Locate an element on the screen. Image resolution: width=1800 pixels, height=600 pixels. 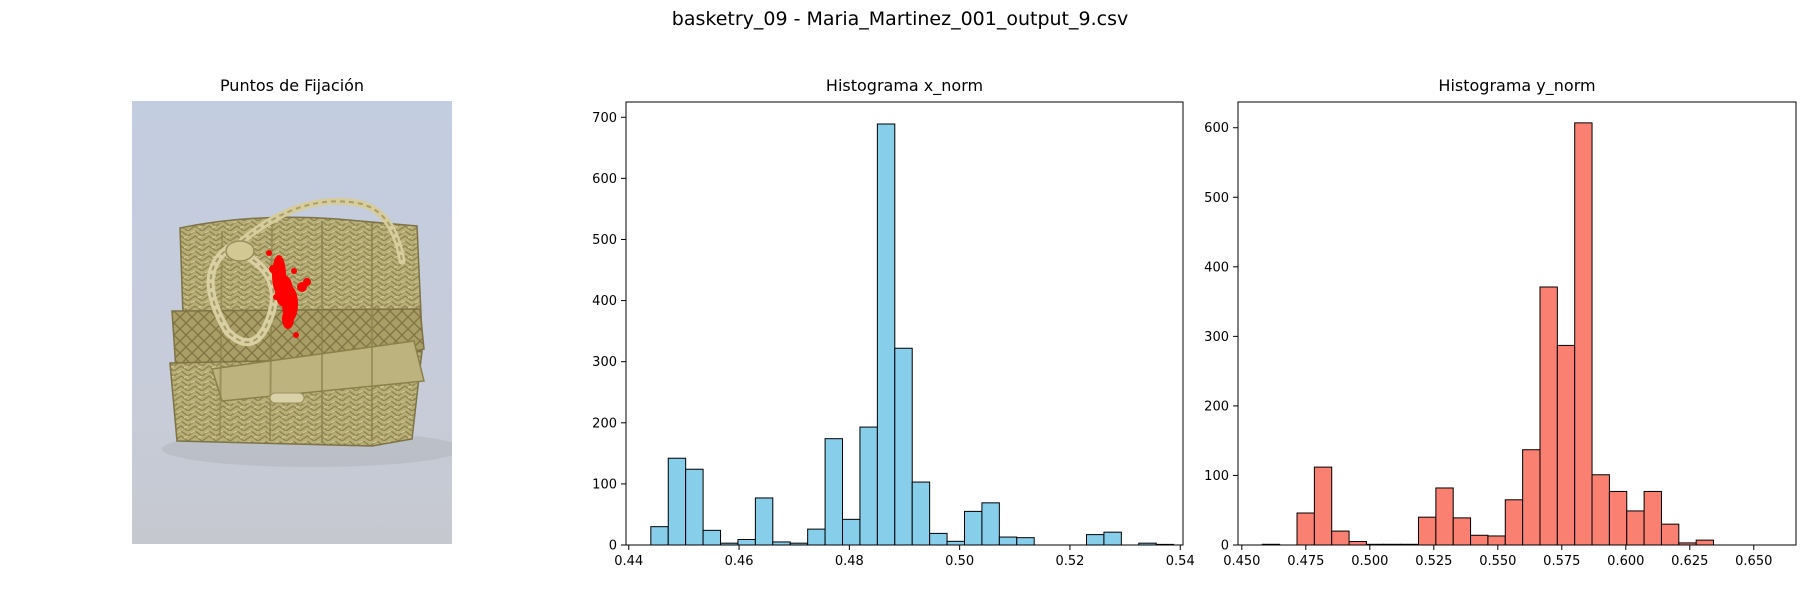
y-tick-label-y: 300 is located at coordinates (1216, 337).